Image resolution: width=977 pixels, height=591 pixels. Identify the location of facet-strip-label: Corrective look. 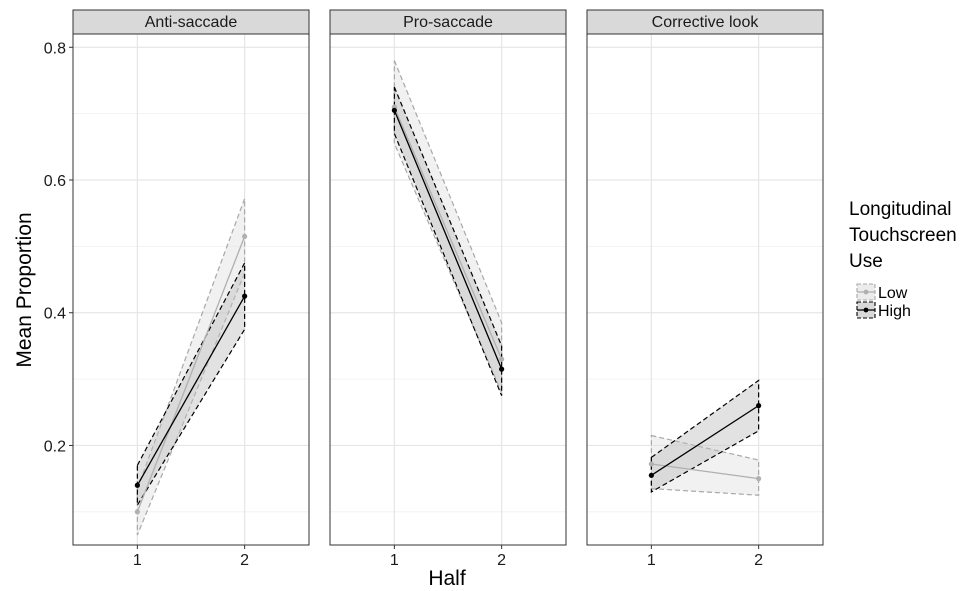
(706, 22).